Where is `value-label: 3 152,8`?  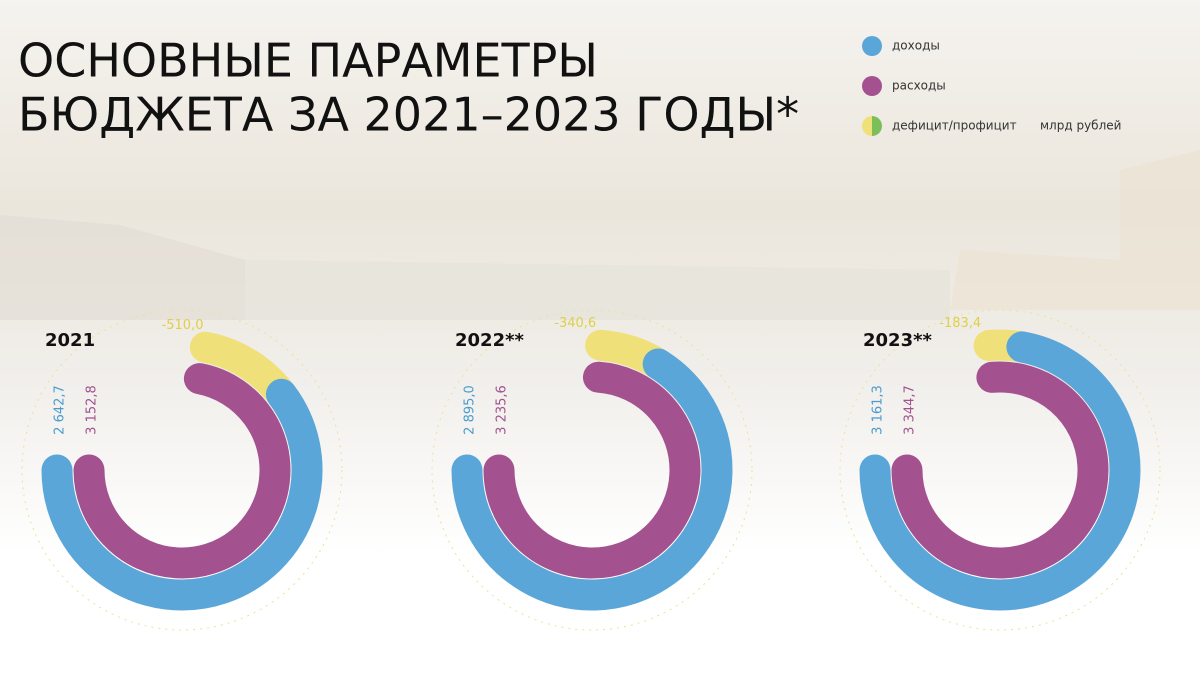 value-label: 3 152,8 is located at coordinates (92, 410).